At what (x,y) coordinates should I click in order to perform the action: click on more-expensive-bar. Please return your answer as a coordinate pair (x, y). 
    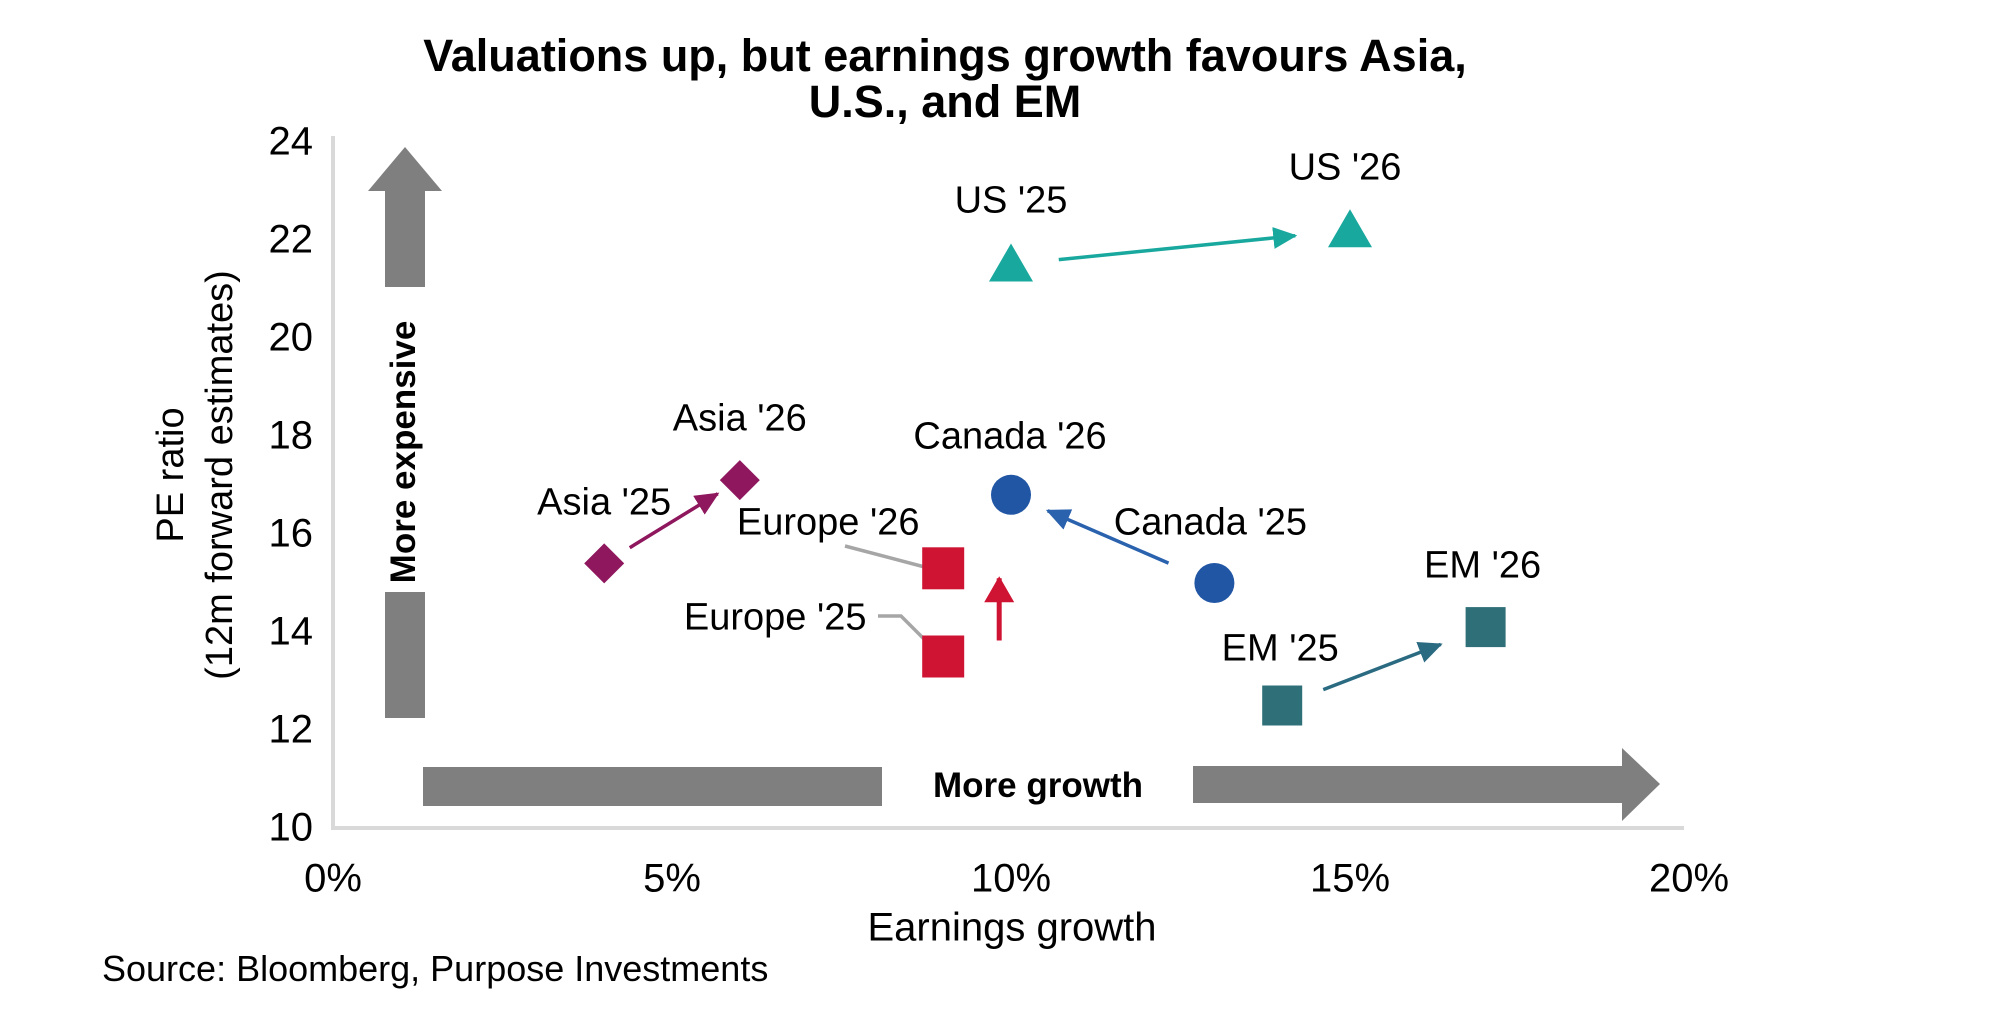
    Looking at the image, I should click on (405, 655).